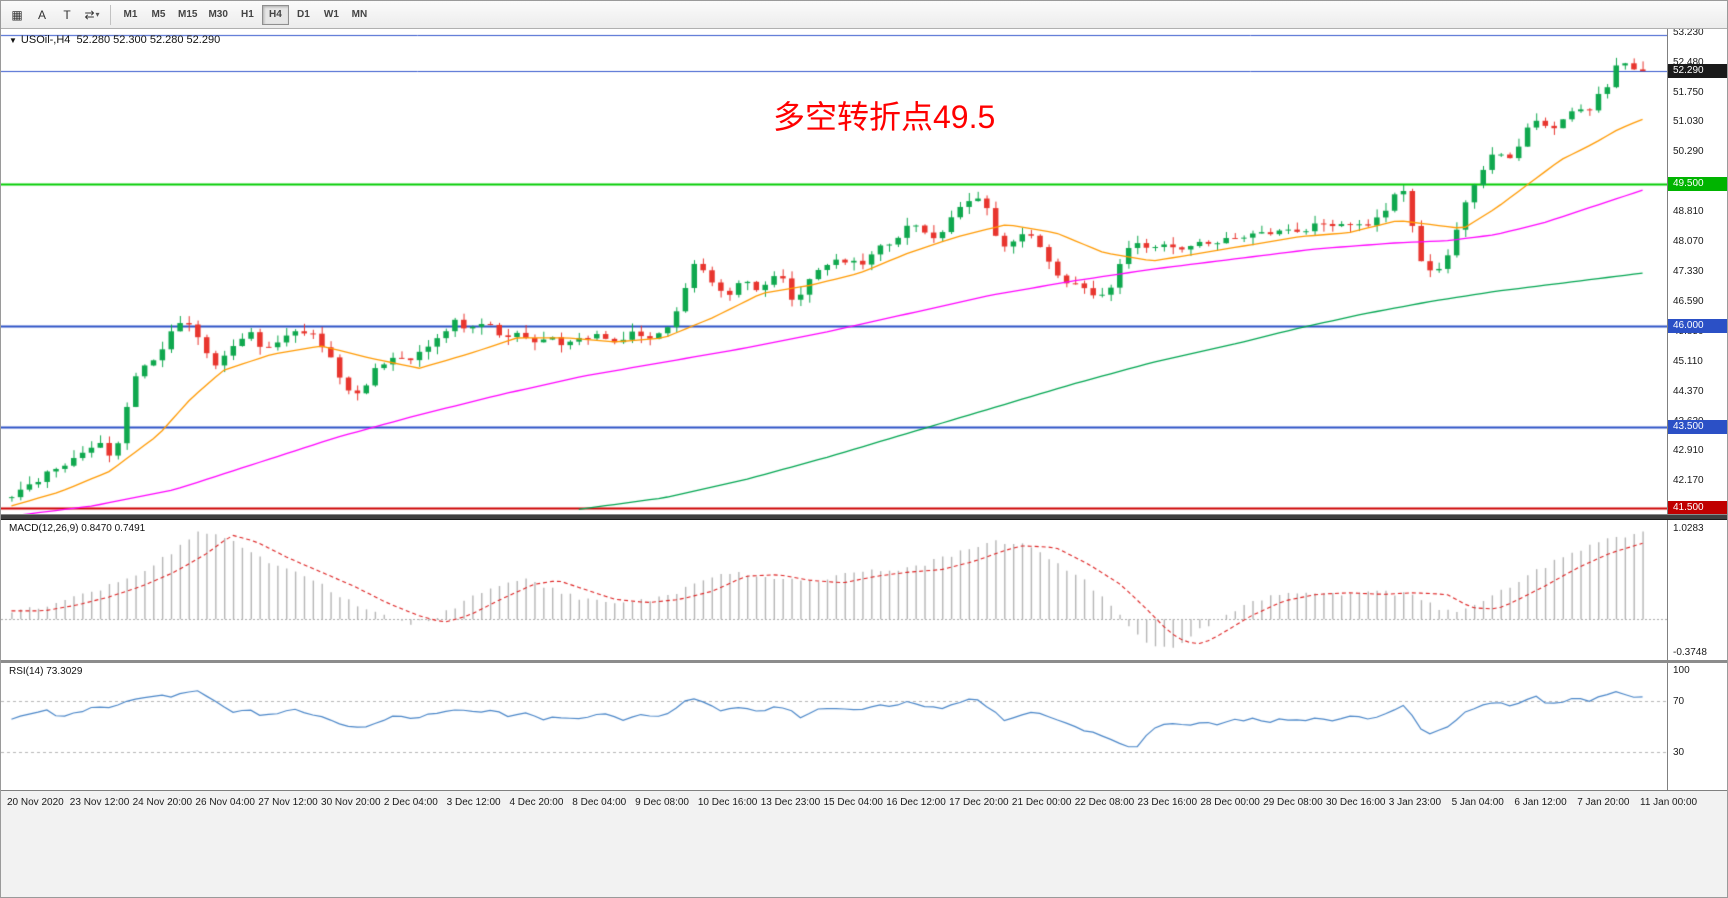 The height and width of the screenshot is (898, 1728). What do you see at coordinates (853, 802) in the screenshot?
I see `time-axis-label: 15 Dec 04:00` at bounding box center [853, 802].